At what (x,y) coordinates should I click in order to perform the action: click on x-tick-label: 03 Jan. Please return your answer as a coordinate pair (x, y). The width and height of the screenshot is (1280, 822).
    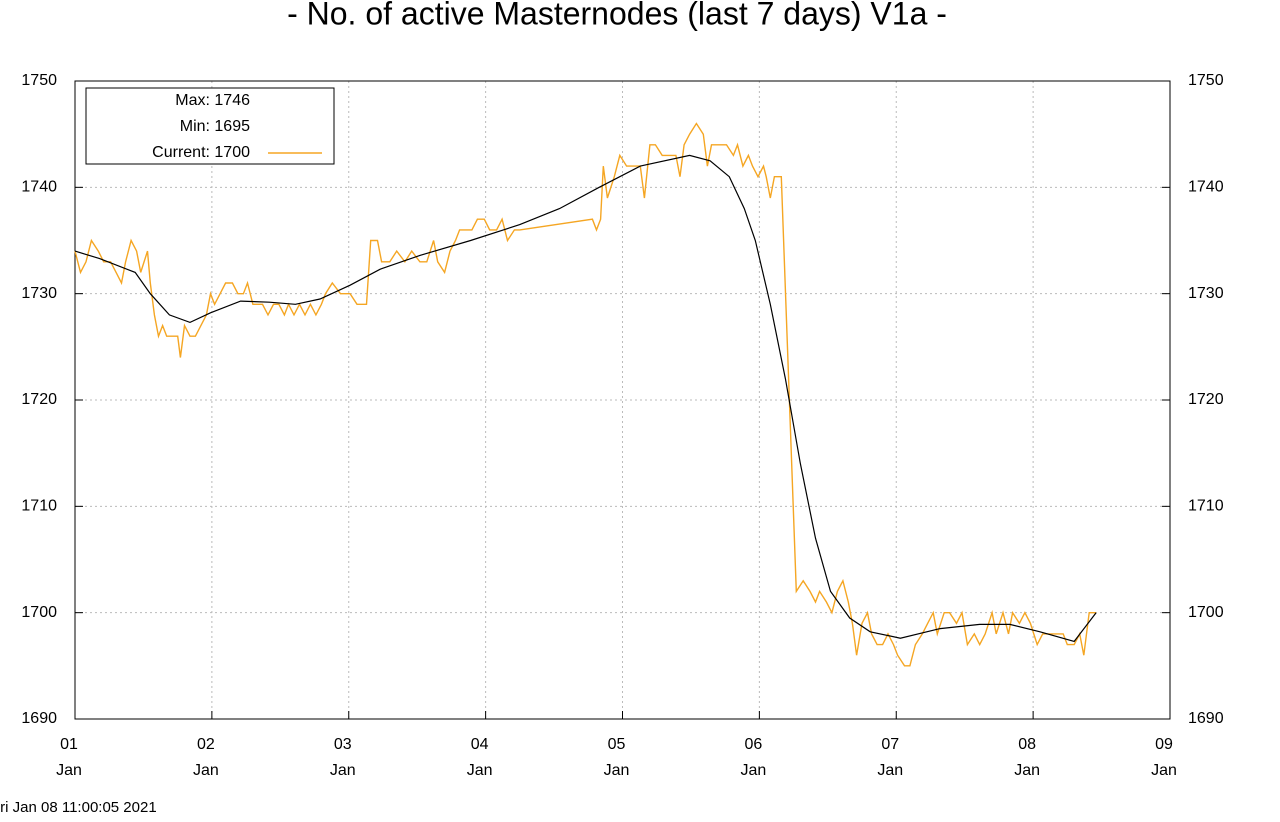
    Looking at the image, I should click on (342, 757).